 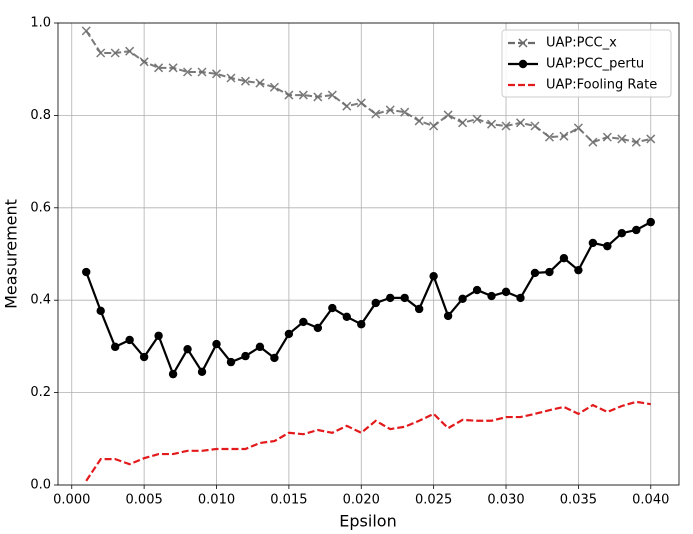 I want to click on x-tick-label: 0.030, so click(x=505, y=500).